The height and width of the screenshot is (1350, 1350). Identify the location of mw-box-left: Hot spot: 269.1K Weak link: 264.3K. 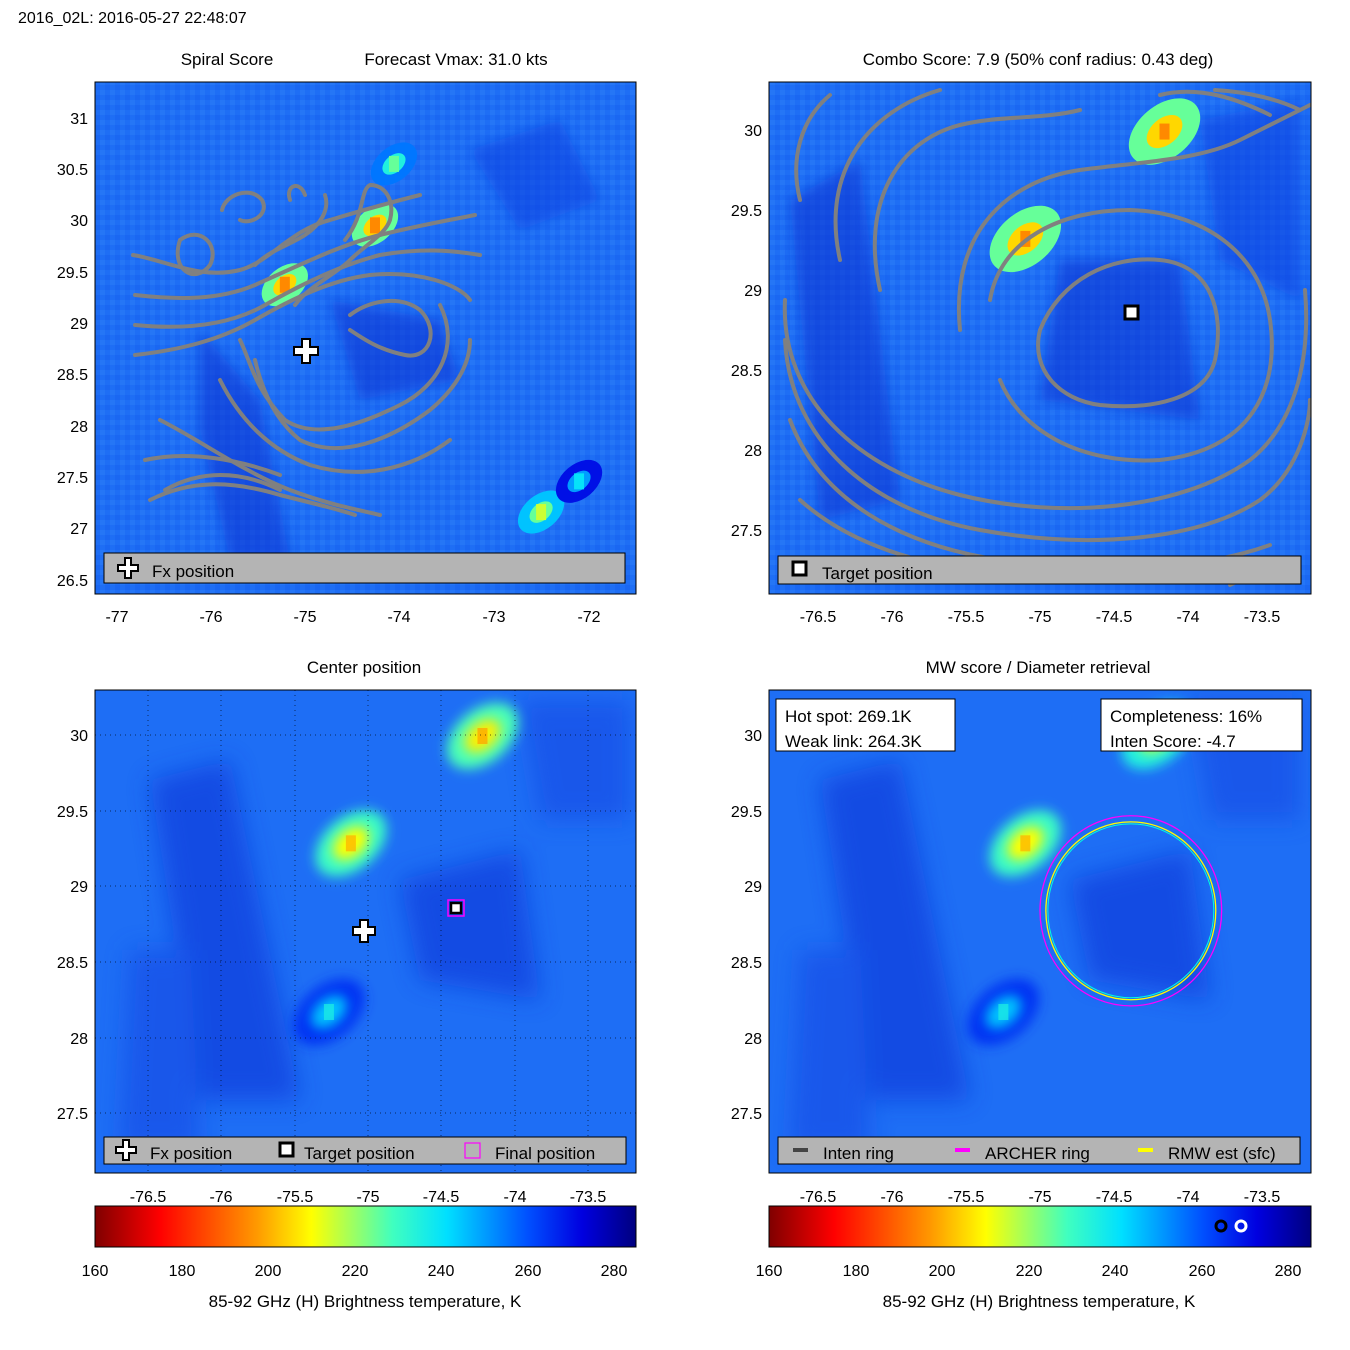
(865, 725).